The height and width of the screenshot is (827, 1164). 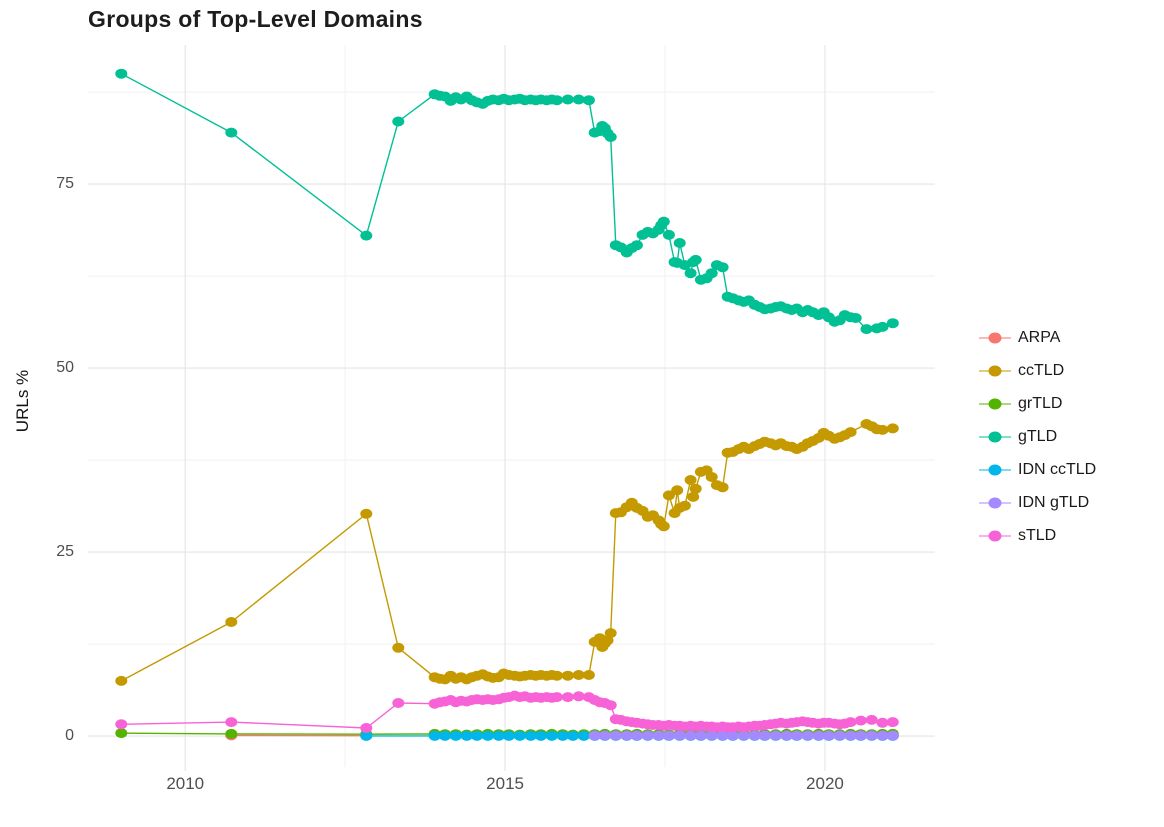 I want to click on legend-item-IDN-gTLD: IDN gTLD, so click(x=1037, y=502).